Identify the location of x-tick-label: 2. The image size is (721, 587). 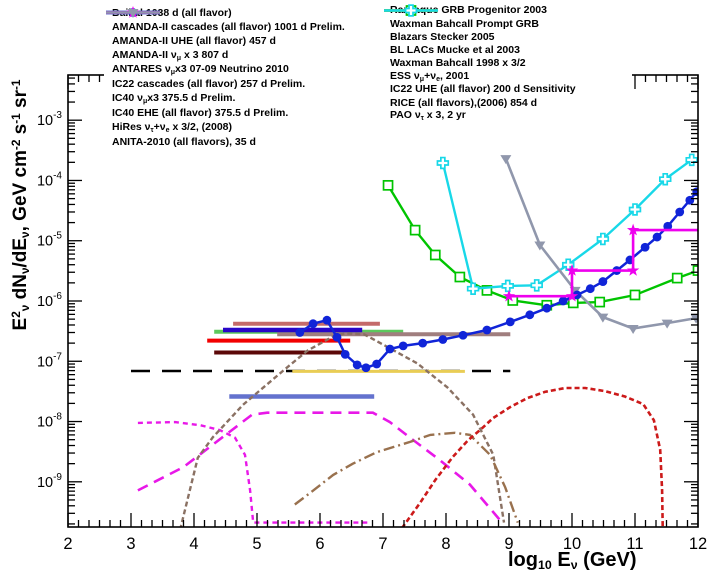
(67, 544).